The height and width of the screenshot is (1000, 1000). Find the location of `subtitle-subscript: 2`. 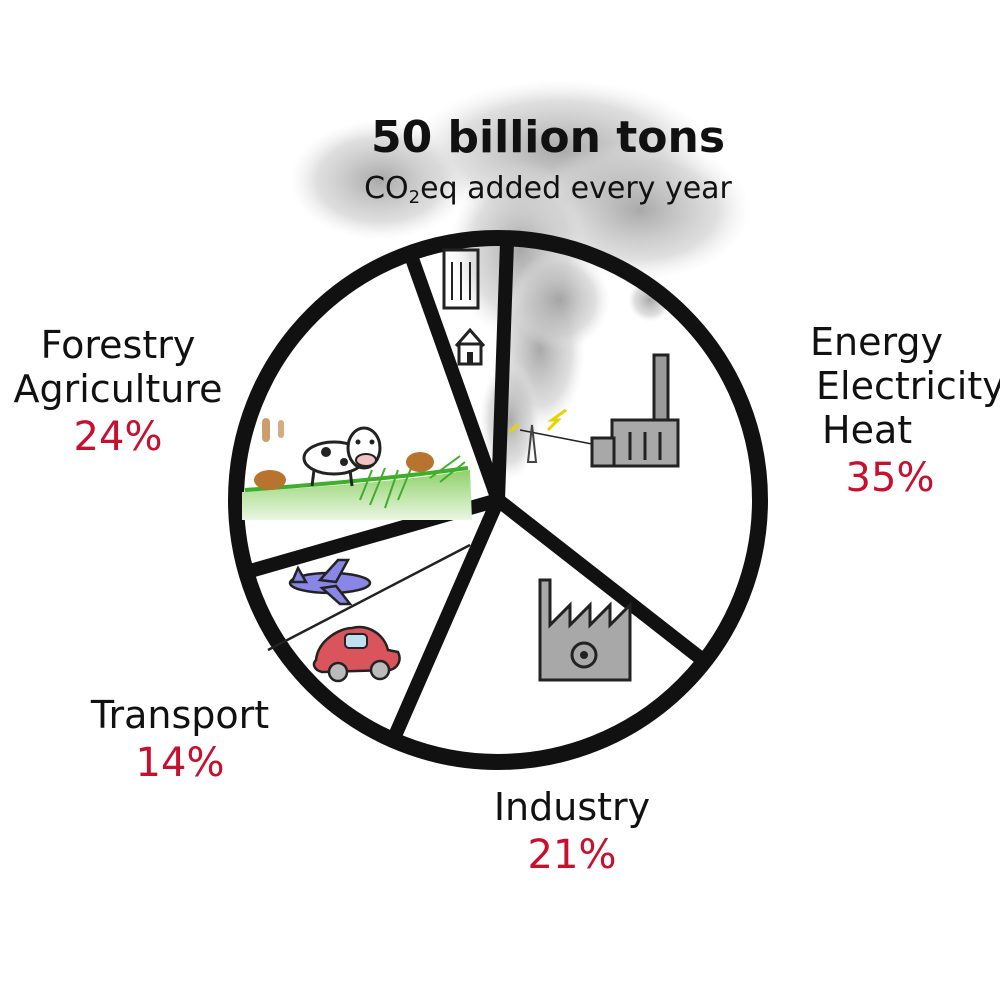

subtitle-subscript: 2 is located at coordinates (414, 197).